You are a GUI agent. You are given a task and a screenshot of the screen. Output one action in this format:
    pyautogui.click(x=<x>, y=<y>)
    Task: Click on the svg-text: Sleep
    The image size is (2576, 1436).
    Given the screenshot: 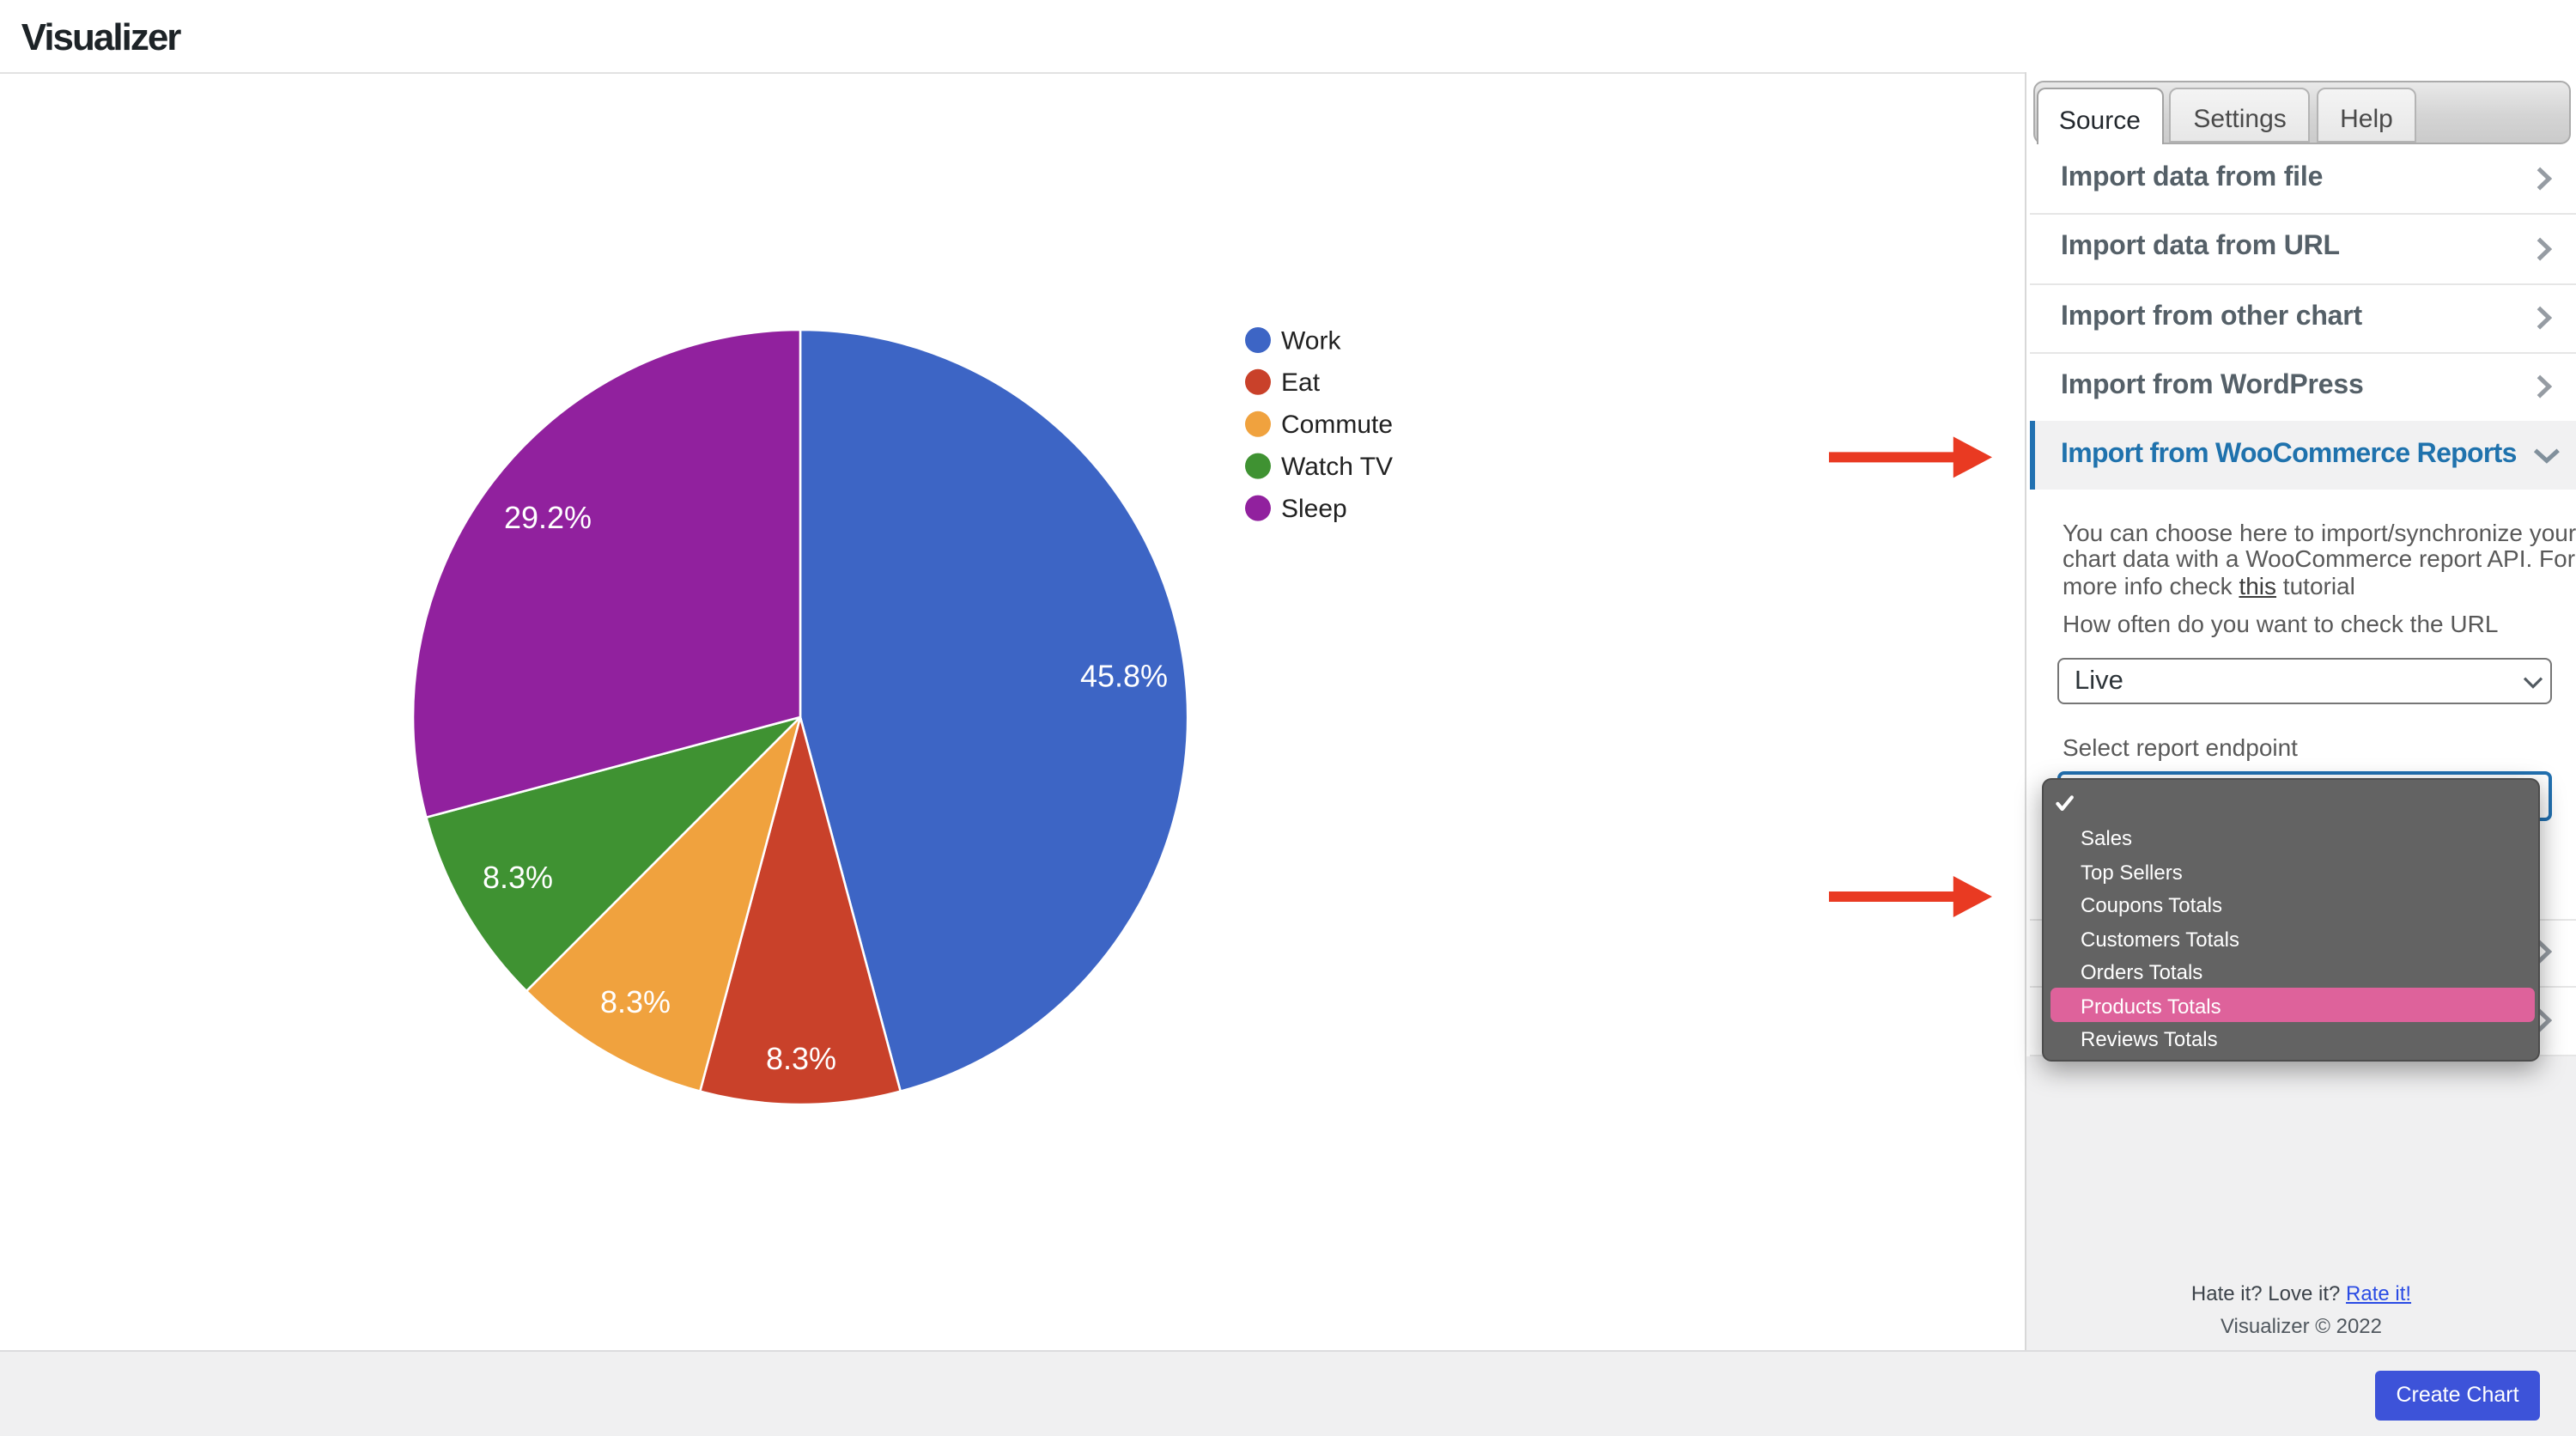 What is the action you would take?
    pyautogui.click(x=1314, y=509)
    